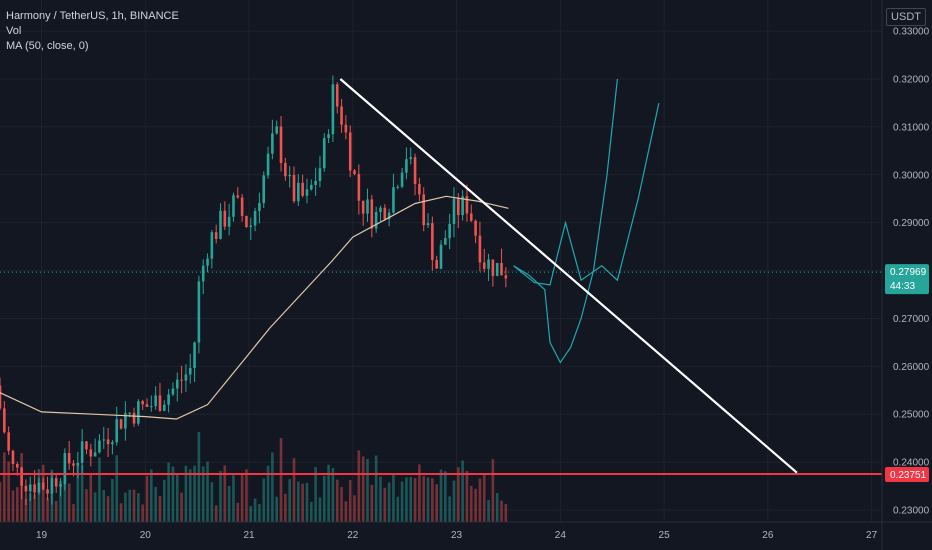 This screenshot has height=550, width=932. I want to click on currency-label: USDT, so click(906, 17).